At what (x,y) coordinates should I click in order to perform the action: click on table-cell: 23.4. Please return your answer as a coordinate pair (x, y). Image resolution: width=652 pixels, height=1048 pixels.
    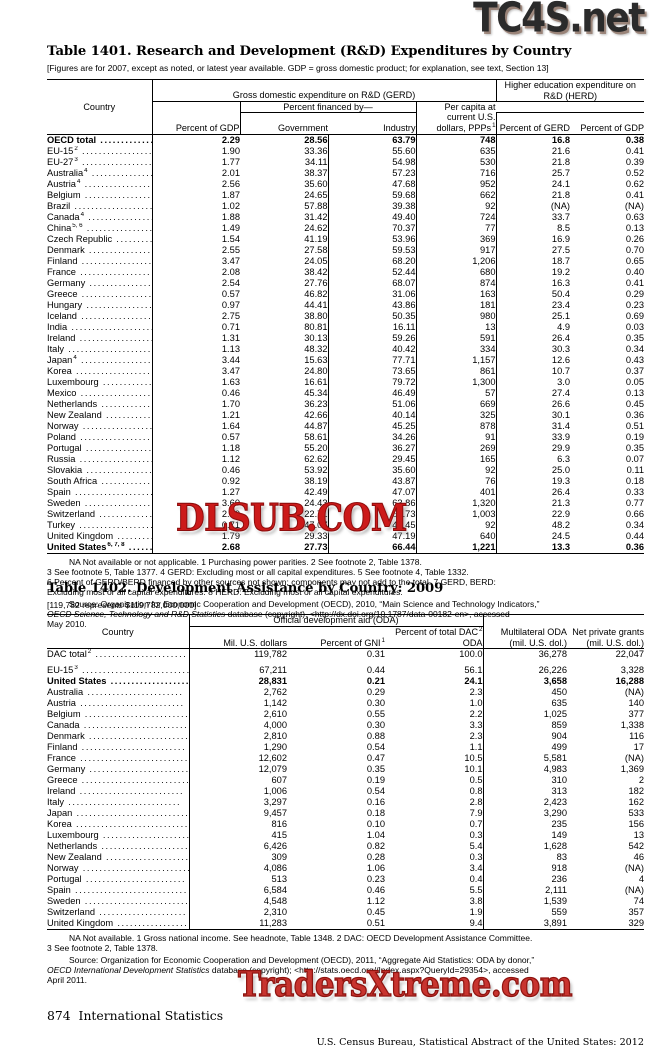
    Looking at the image, I should click on (533, 305).